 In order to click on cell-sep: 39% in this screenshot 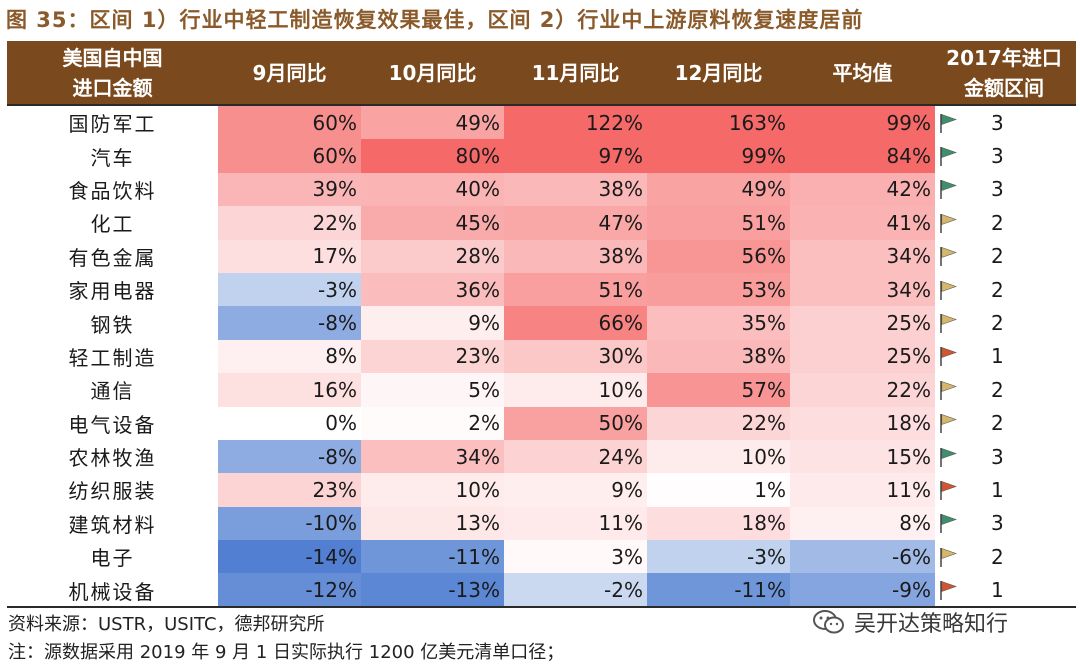, I will do `click(289, 189)`.